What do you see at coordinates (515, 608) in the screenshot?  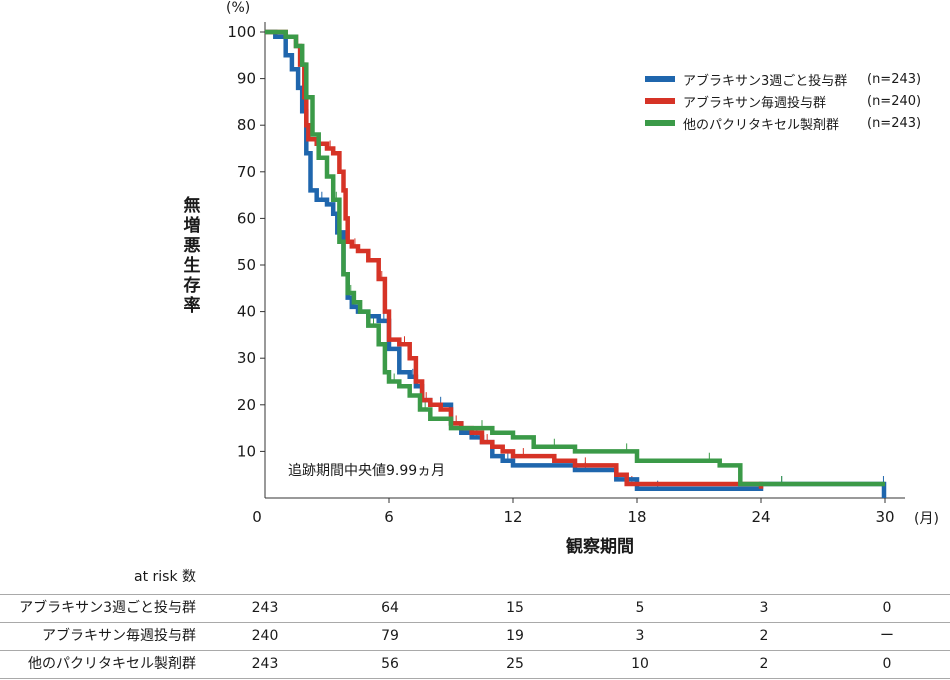 I see `at-risk-value: 15` at bounding box center [515, 608].